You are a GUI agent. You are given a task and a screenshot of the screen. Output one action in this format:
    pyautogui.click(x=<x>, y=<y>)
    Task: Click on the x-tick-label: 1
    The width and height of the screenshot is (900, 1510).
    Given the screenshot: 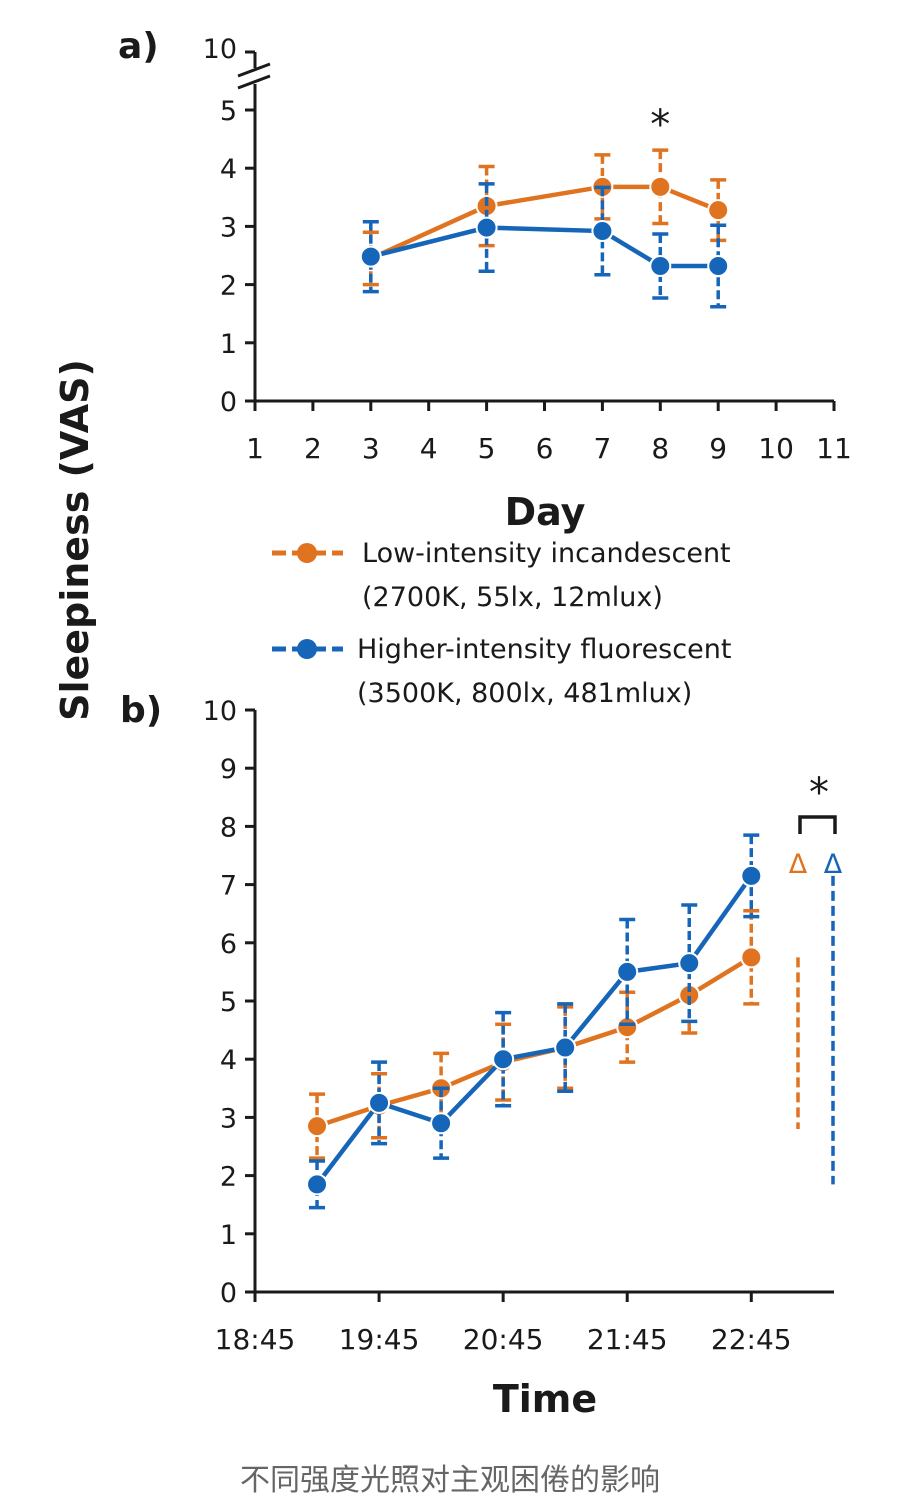 What is the action you would take?
    pyautogui.click(x=255, y=448)
    